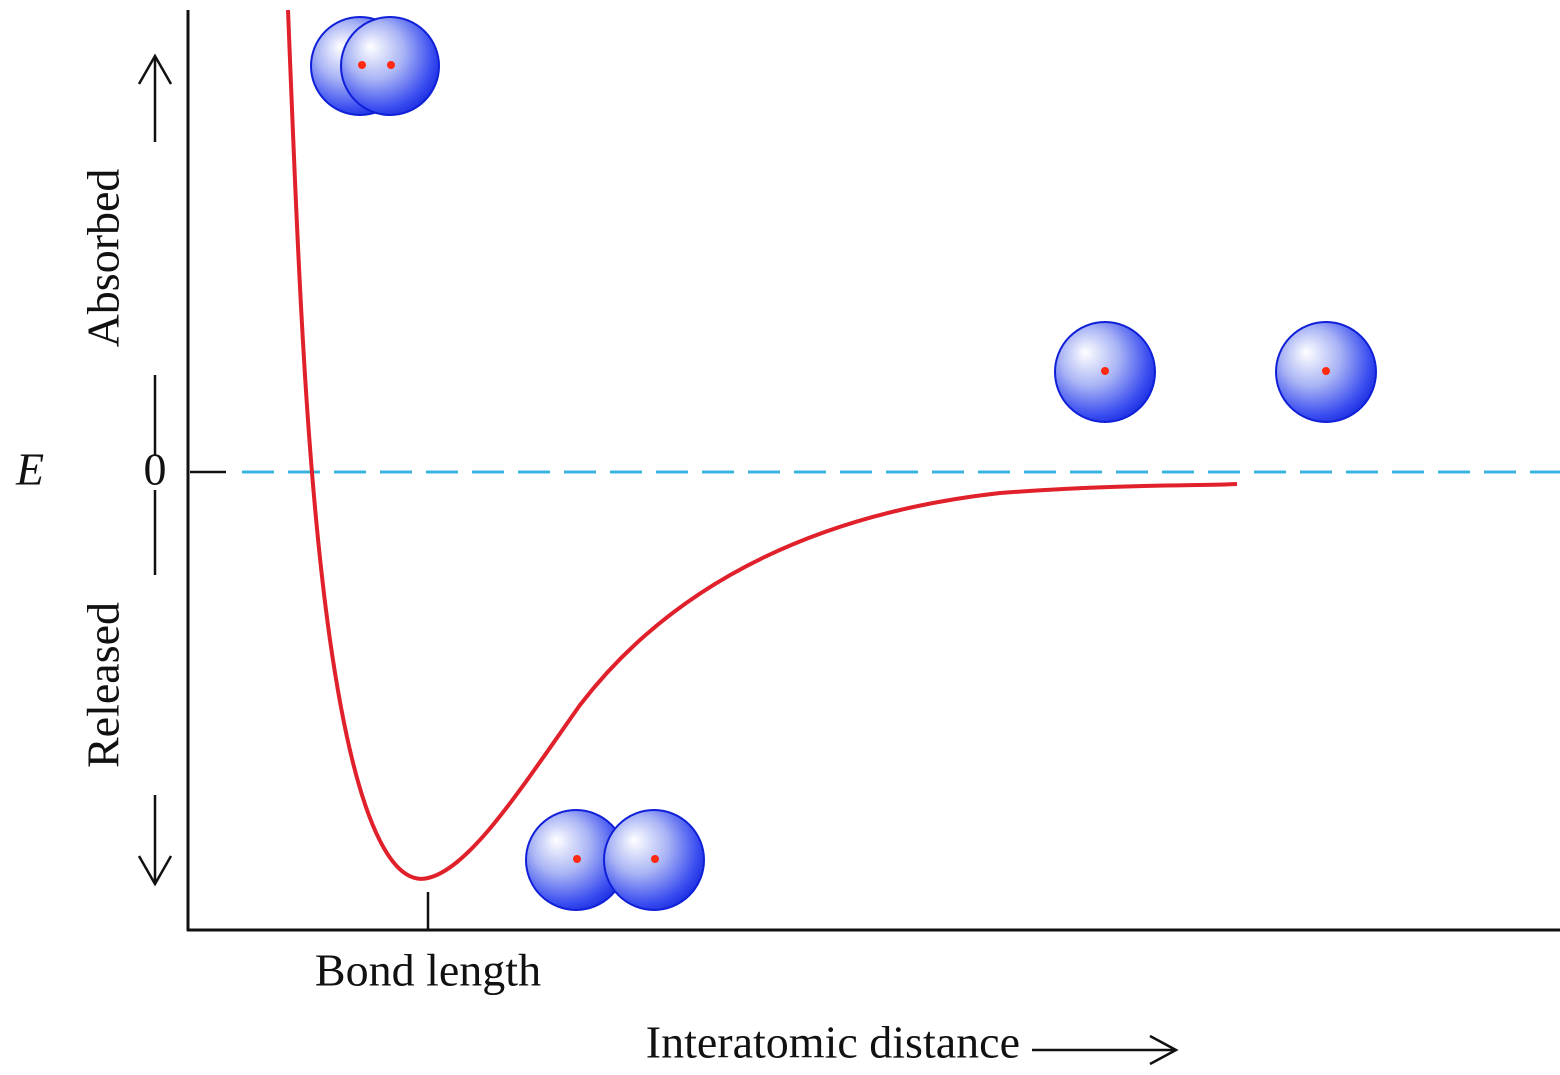  I want to click on zero-label: 0, so click(155, 469).